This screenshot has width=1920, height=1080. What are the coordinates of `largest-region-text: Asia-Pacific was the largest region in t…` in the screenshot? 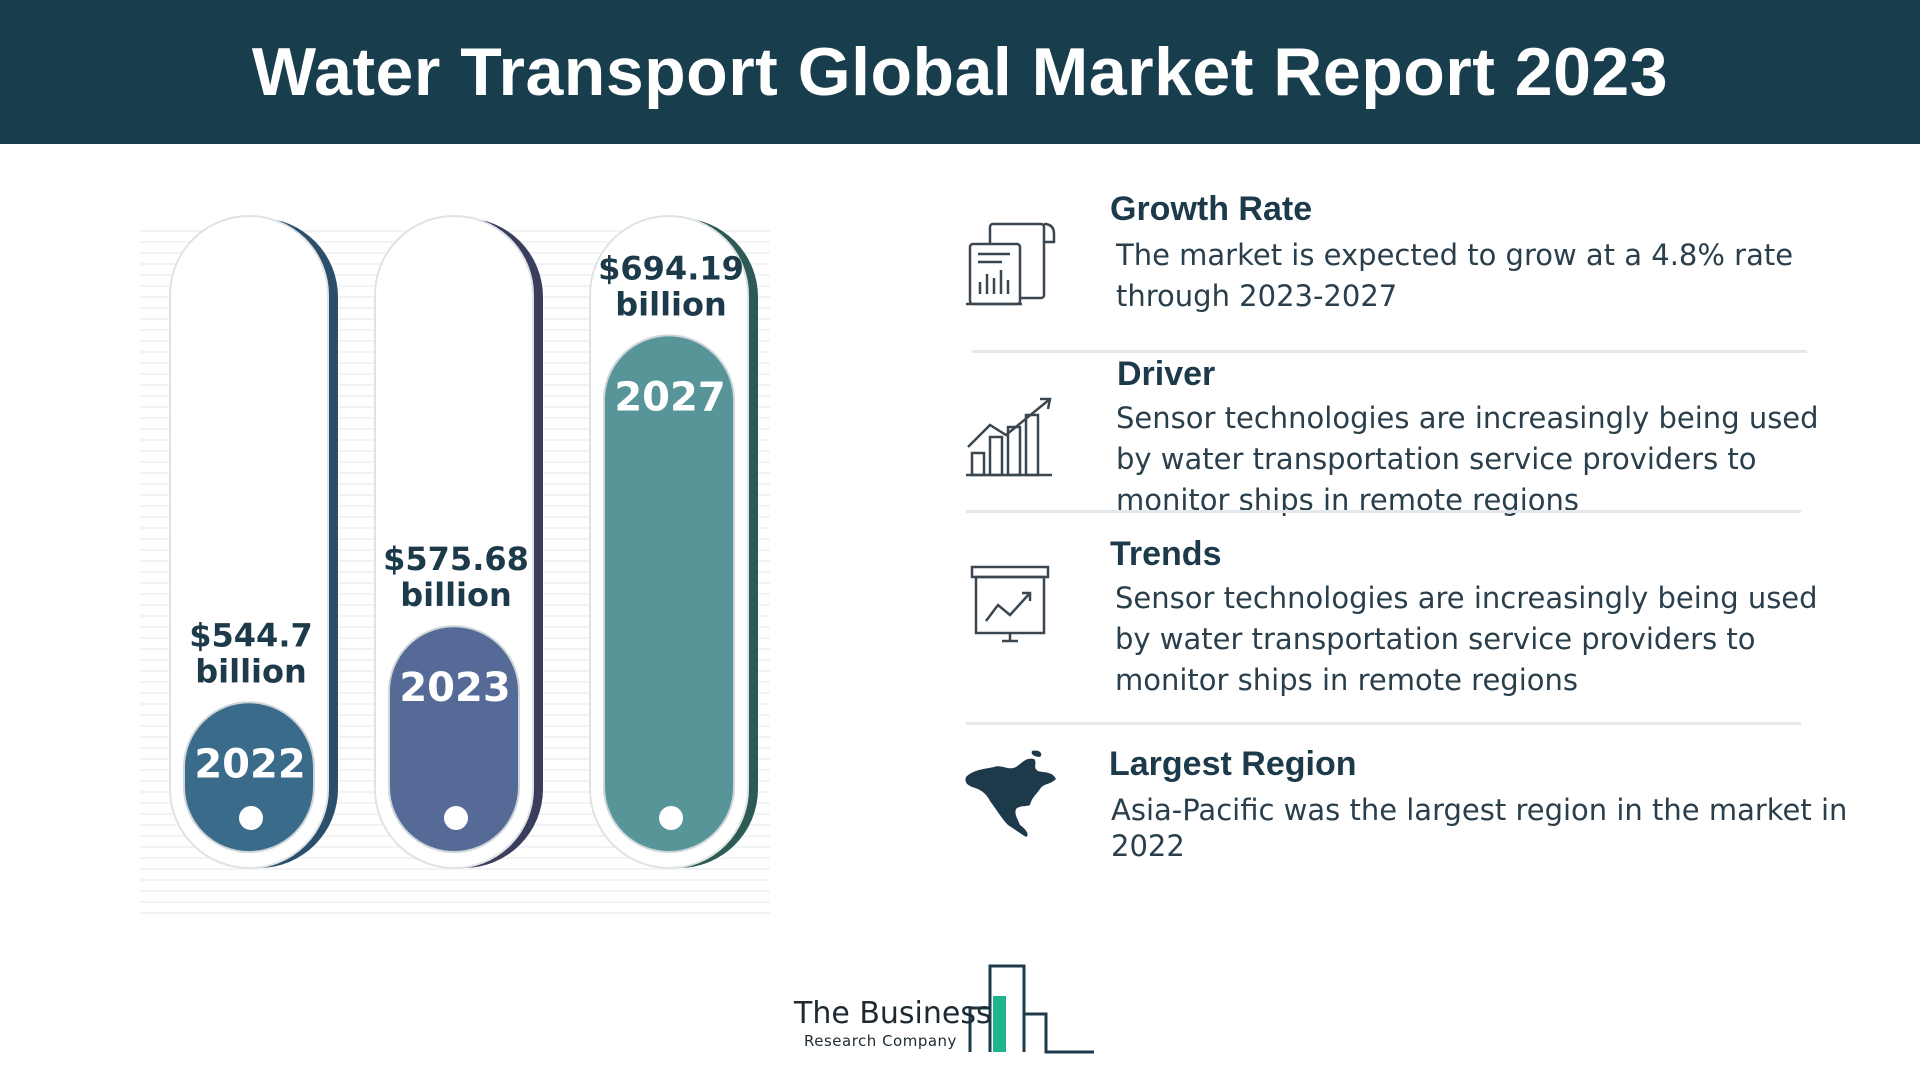 It's located at (1479, 828).